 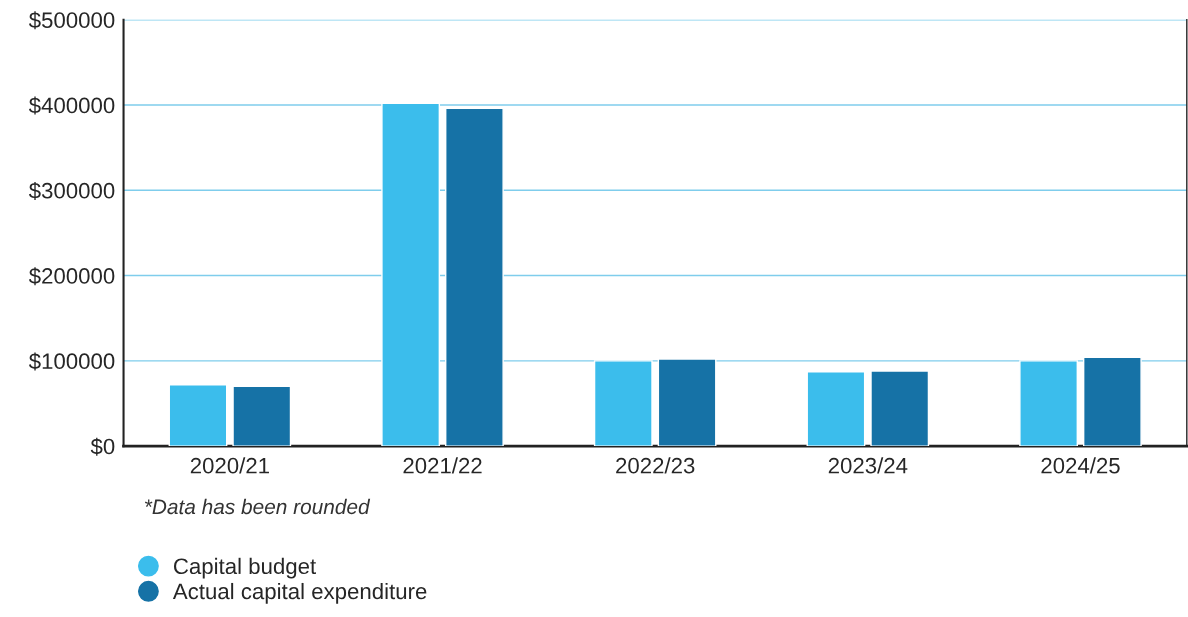 What do you see at coordinates (71, 276) in the screenshot?
I see `y-tick-label: $200000` at bounding box center [71, 276].